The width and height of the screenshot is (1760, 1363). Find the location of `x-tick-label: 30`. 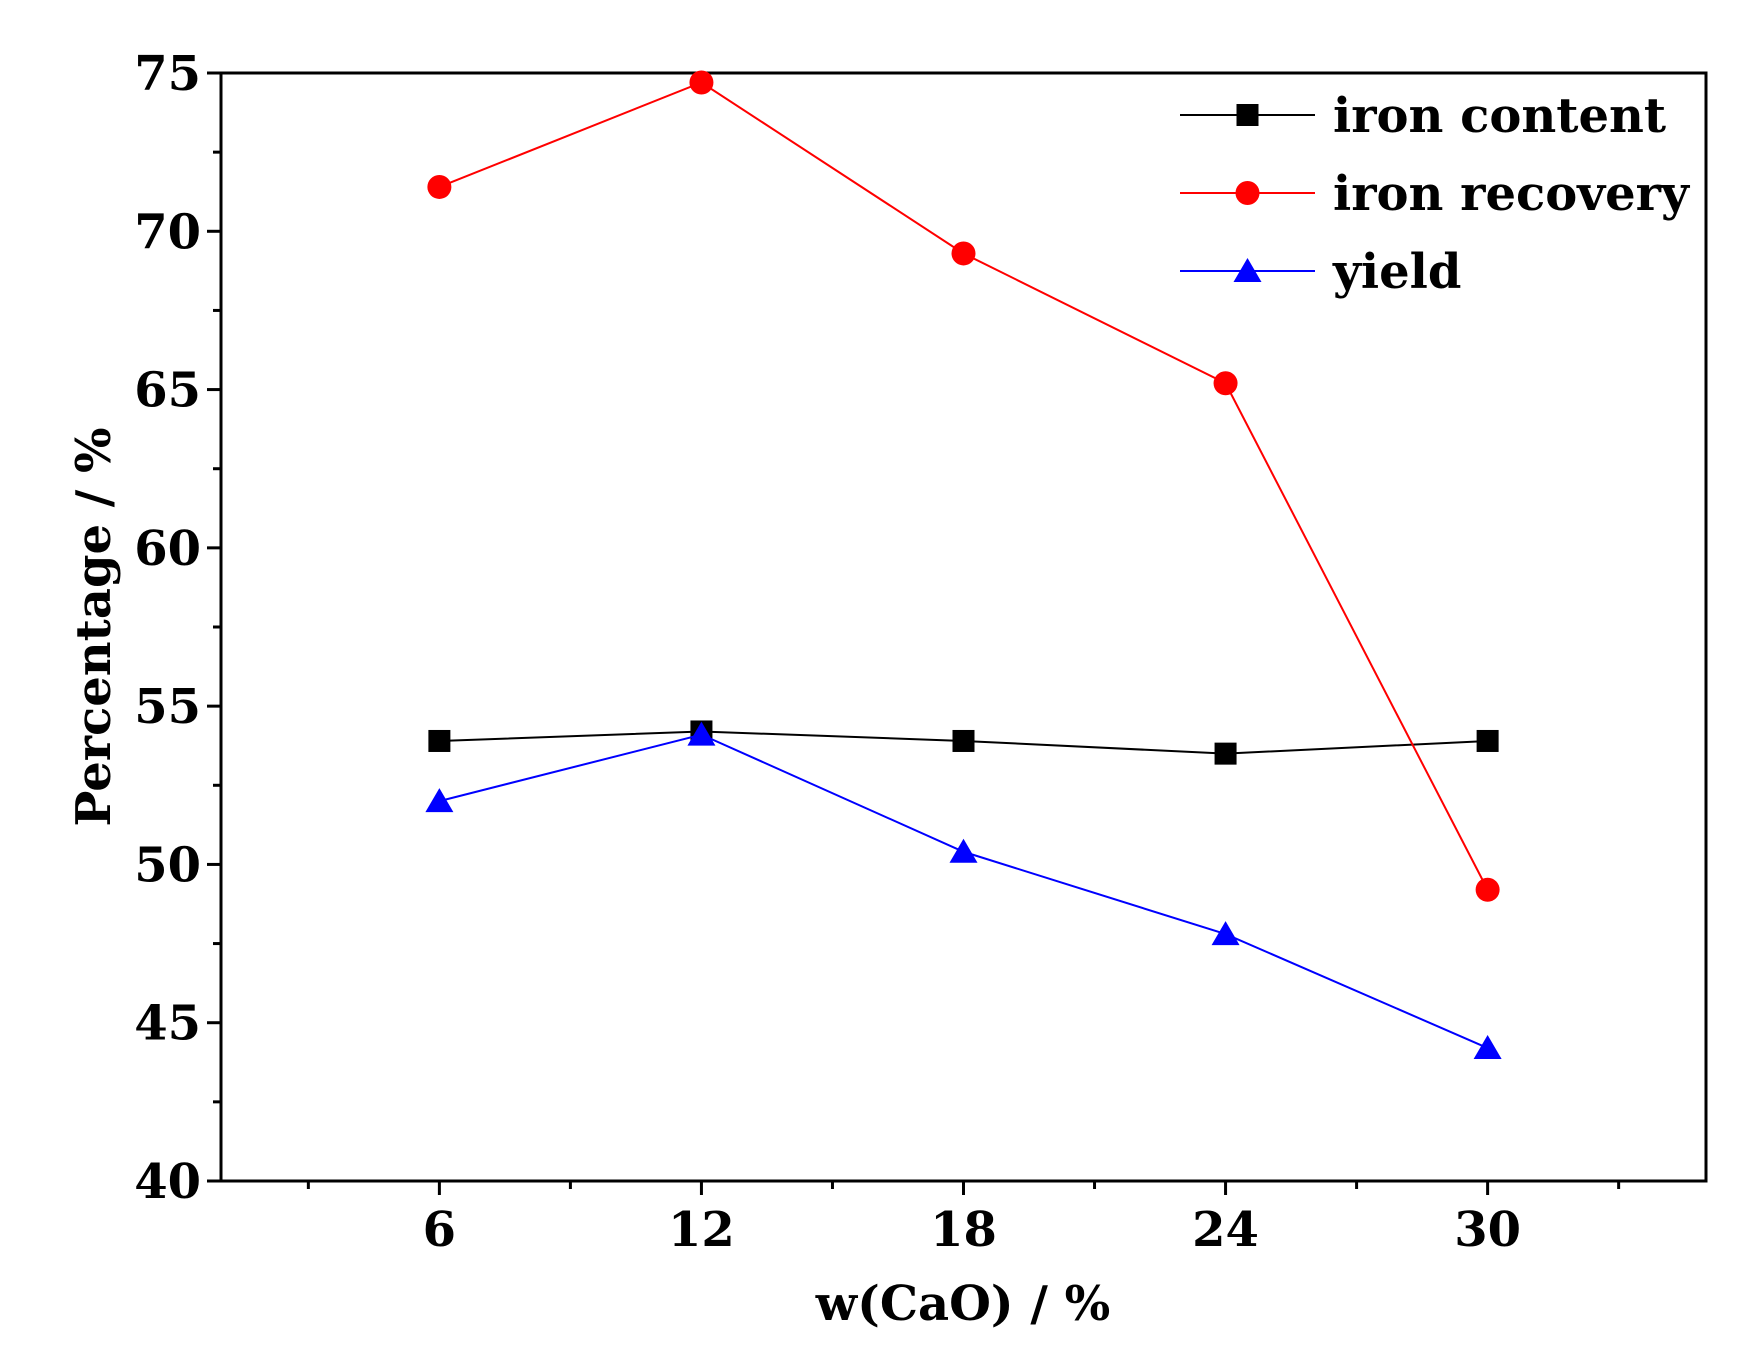

x-tick-label: 30 is located at coordinates (1487, 1230).